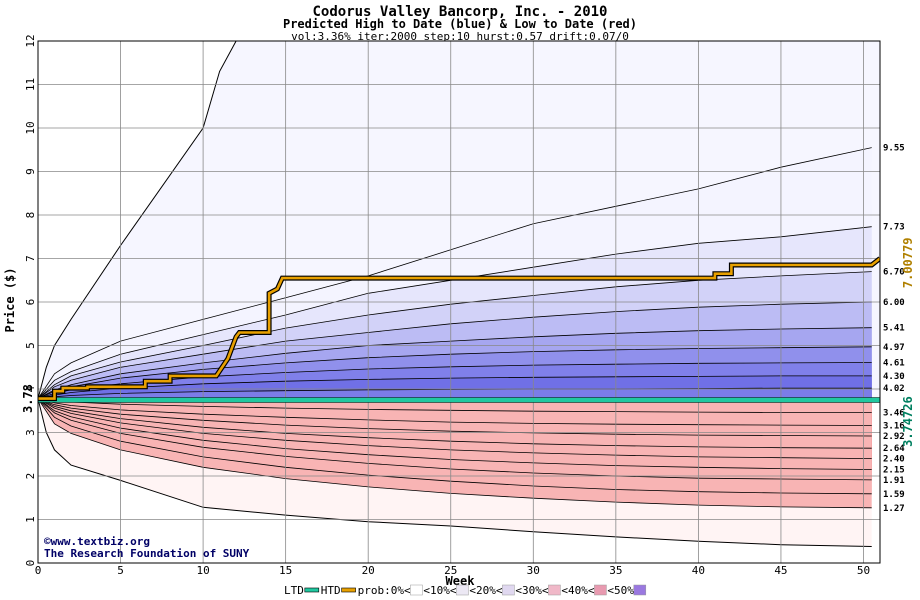 The image size is (920, 600). I want to click on ltd-current-value: 3.74726, so click(908, 421).